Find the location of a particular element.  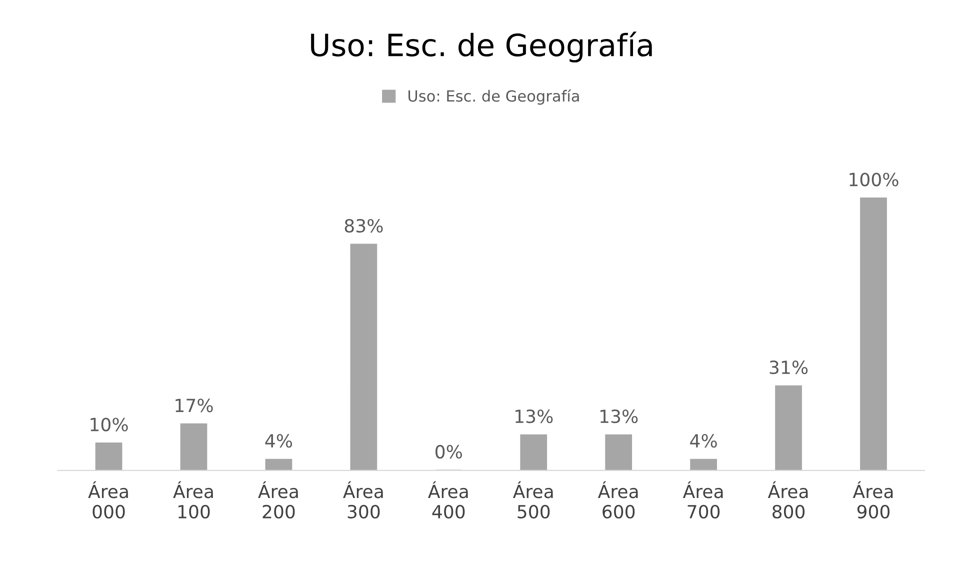

x-tick-label: Área 700 is located at coordinates (702, 499).